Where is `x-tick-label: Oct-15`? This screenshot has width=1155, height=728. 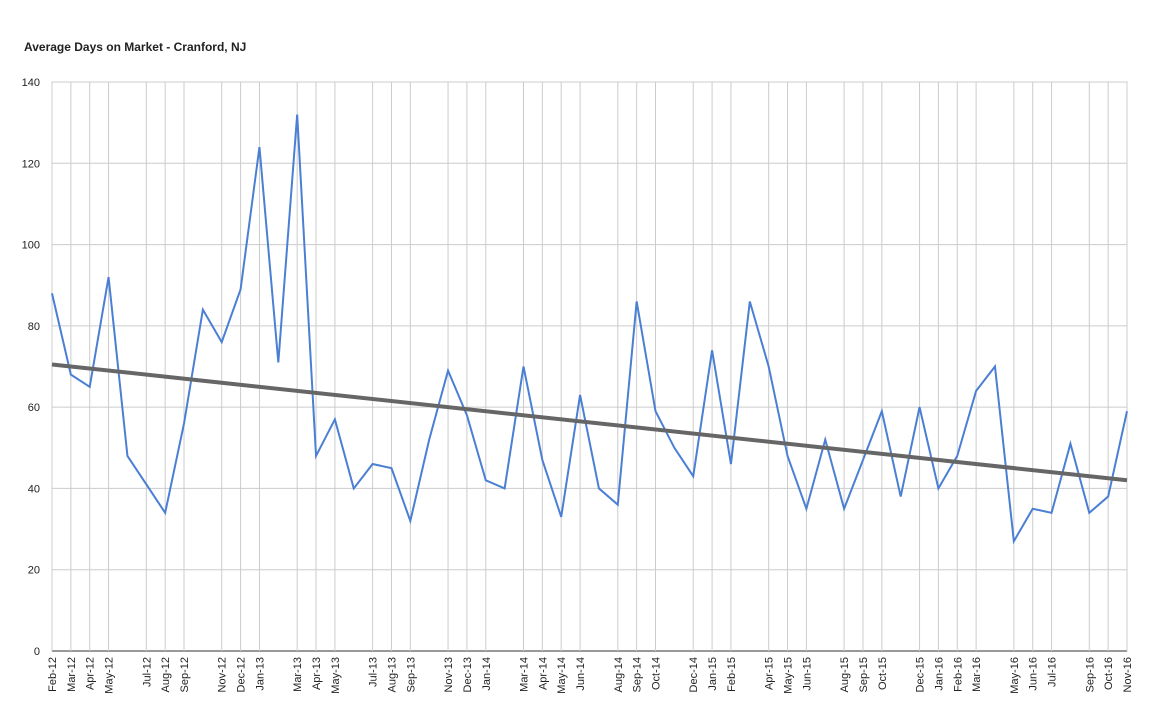 x-tick-label: Oct-15 is located at coordinates (883, 673).